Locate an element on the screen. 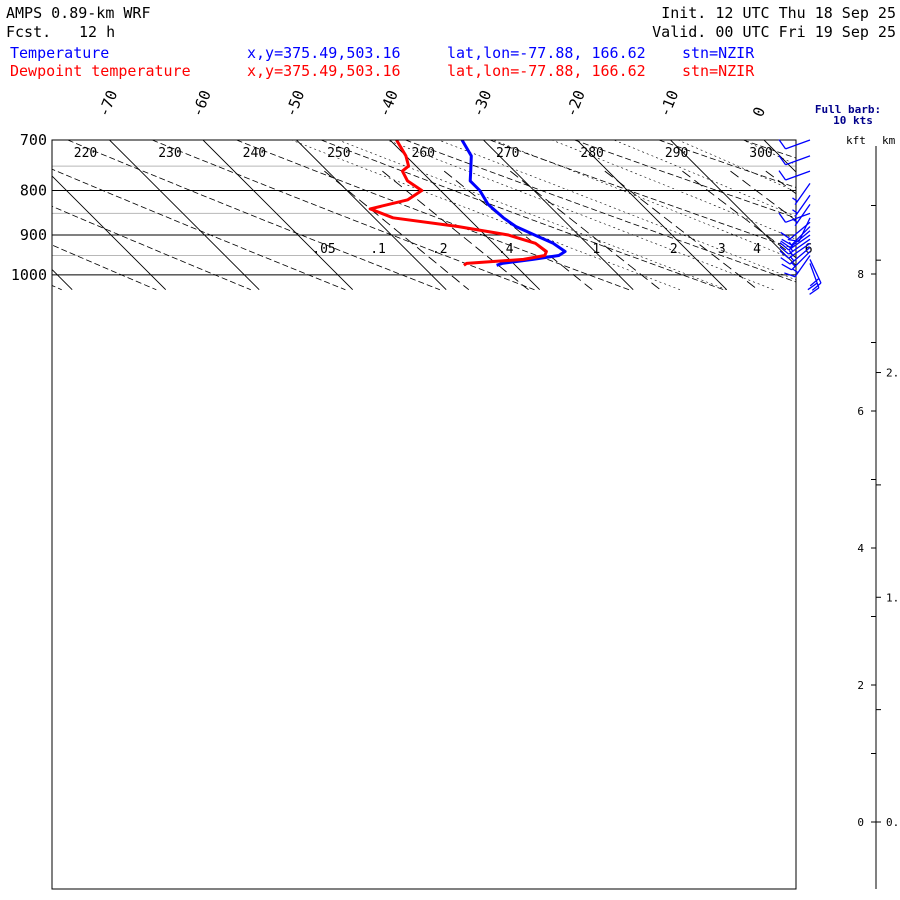  barb-legend-line1: Full barb: is located at coordinates (848, 109).